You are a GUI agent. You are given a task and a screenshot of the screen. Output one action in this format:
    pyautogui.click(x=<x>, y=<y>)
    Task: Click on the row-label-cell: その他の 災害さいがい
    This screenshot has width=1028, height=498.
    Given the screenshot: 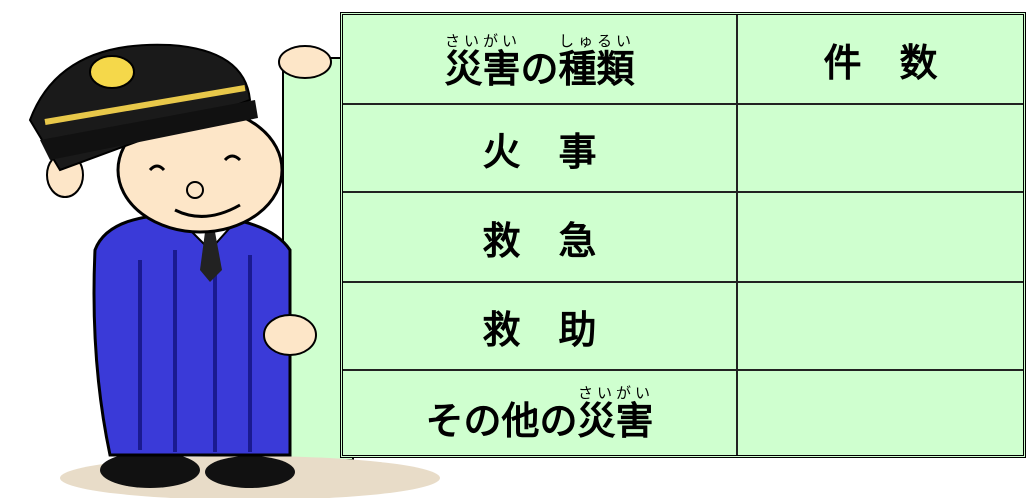 What is the action you would take?
    pyautogui.click(x=540, y=413)
    